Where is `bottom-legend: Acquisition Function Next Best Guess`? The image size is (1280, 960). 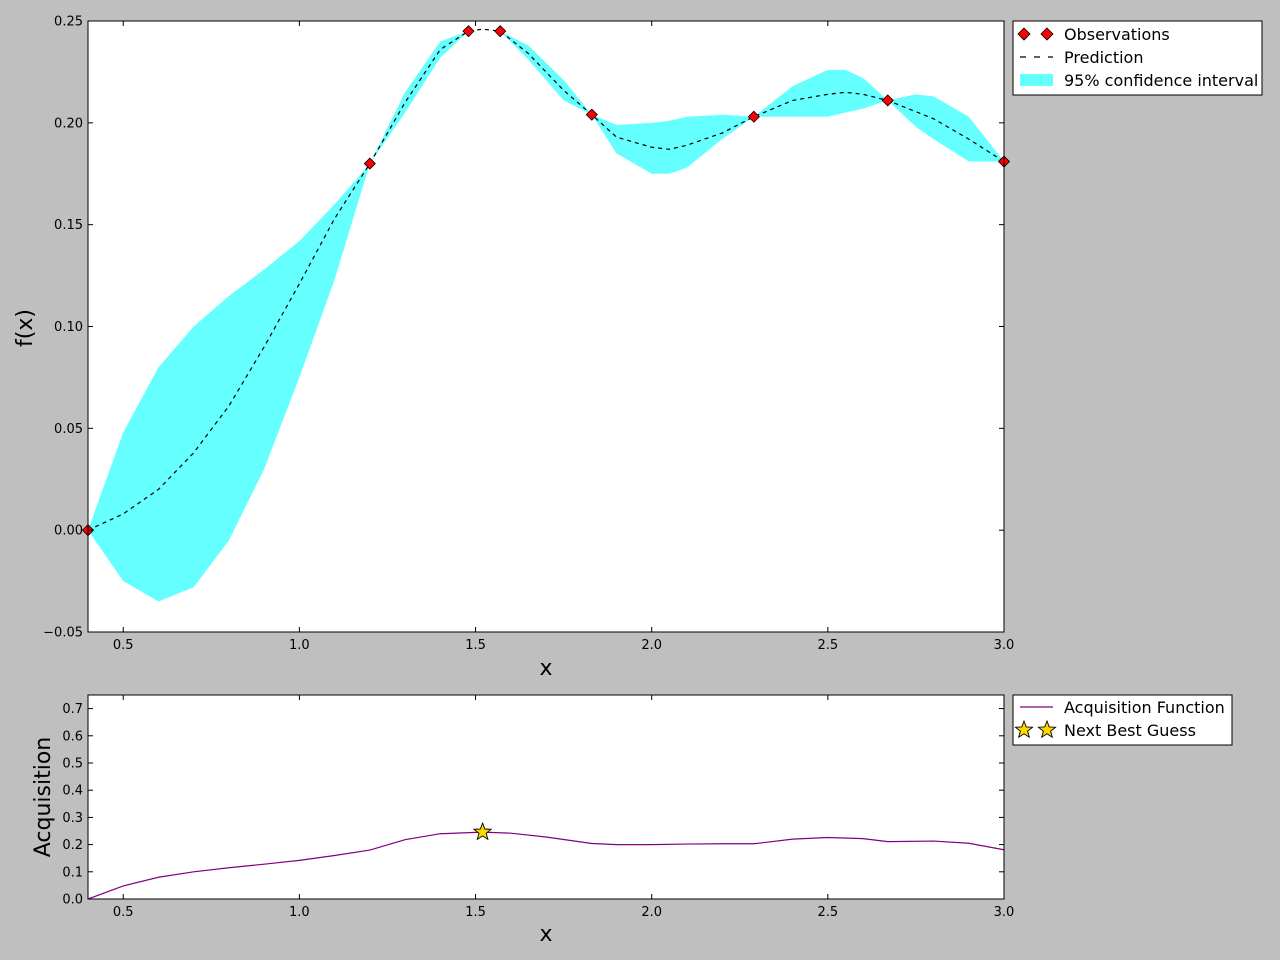
bottom-legend: Acquisition Function Next Best Guess is located at coordinates (1122, 720).